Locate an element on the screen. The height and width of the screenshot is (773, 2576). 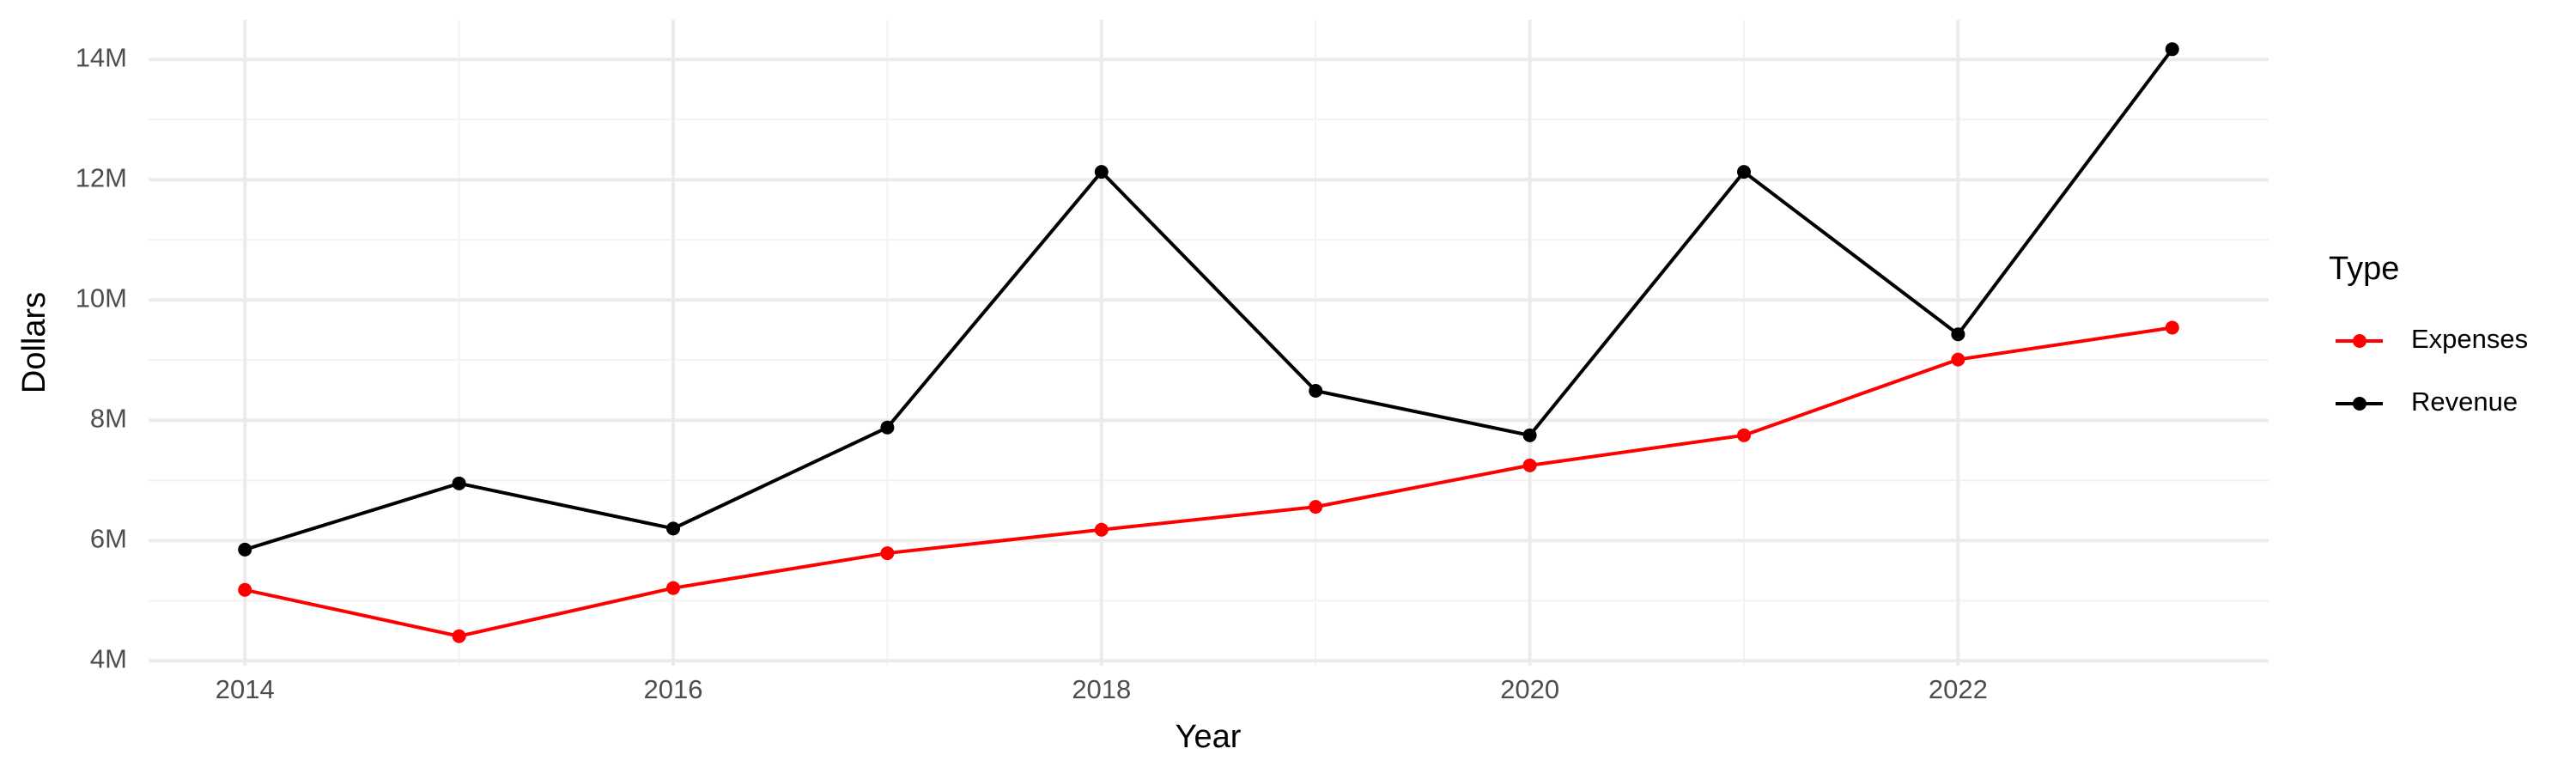
x-axis-title: Year is located at coordinates (1209, 737).